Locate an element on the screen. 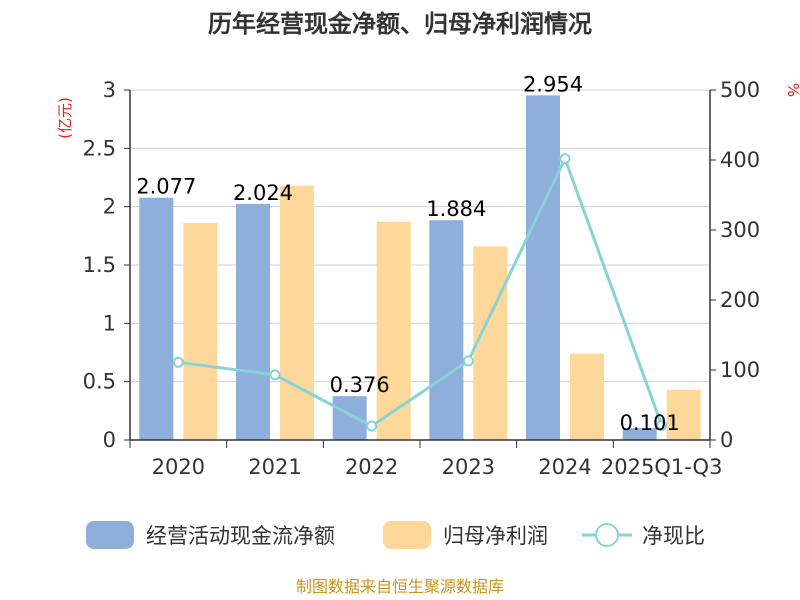 The image size is (800, 600). cashflow-value-label: 2.024 is located at coordinates (263, 193).